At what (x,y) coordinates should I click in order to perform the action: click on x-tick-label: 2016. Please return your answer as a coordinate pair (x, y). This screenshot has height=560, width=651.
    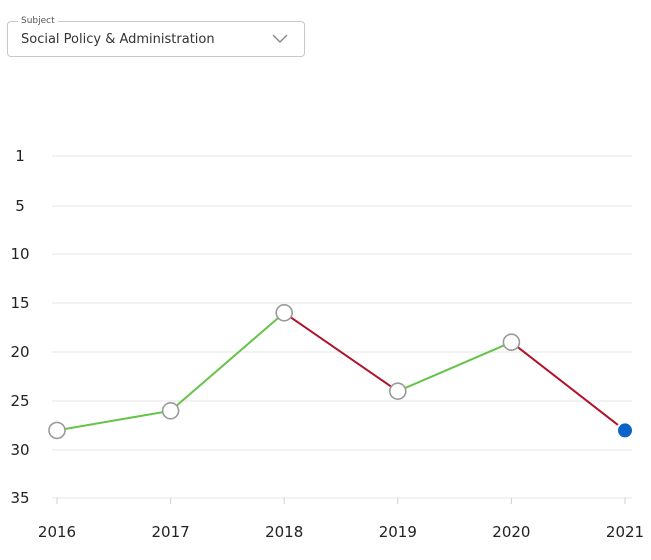
    Looking at the image, I should click on (57, 532).